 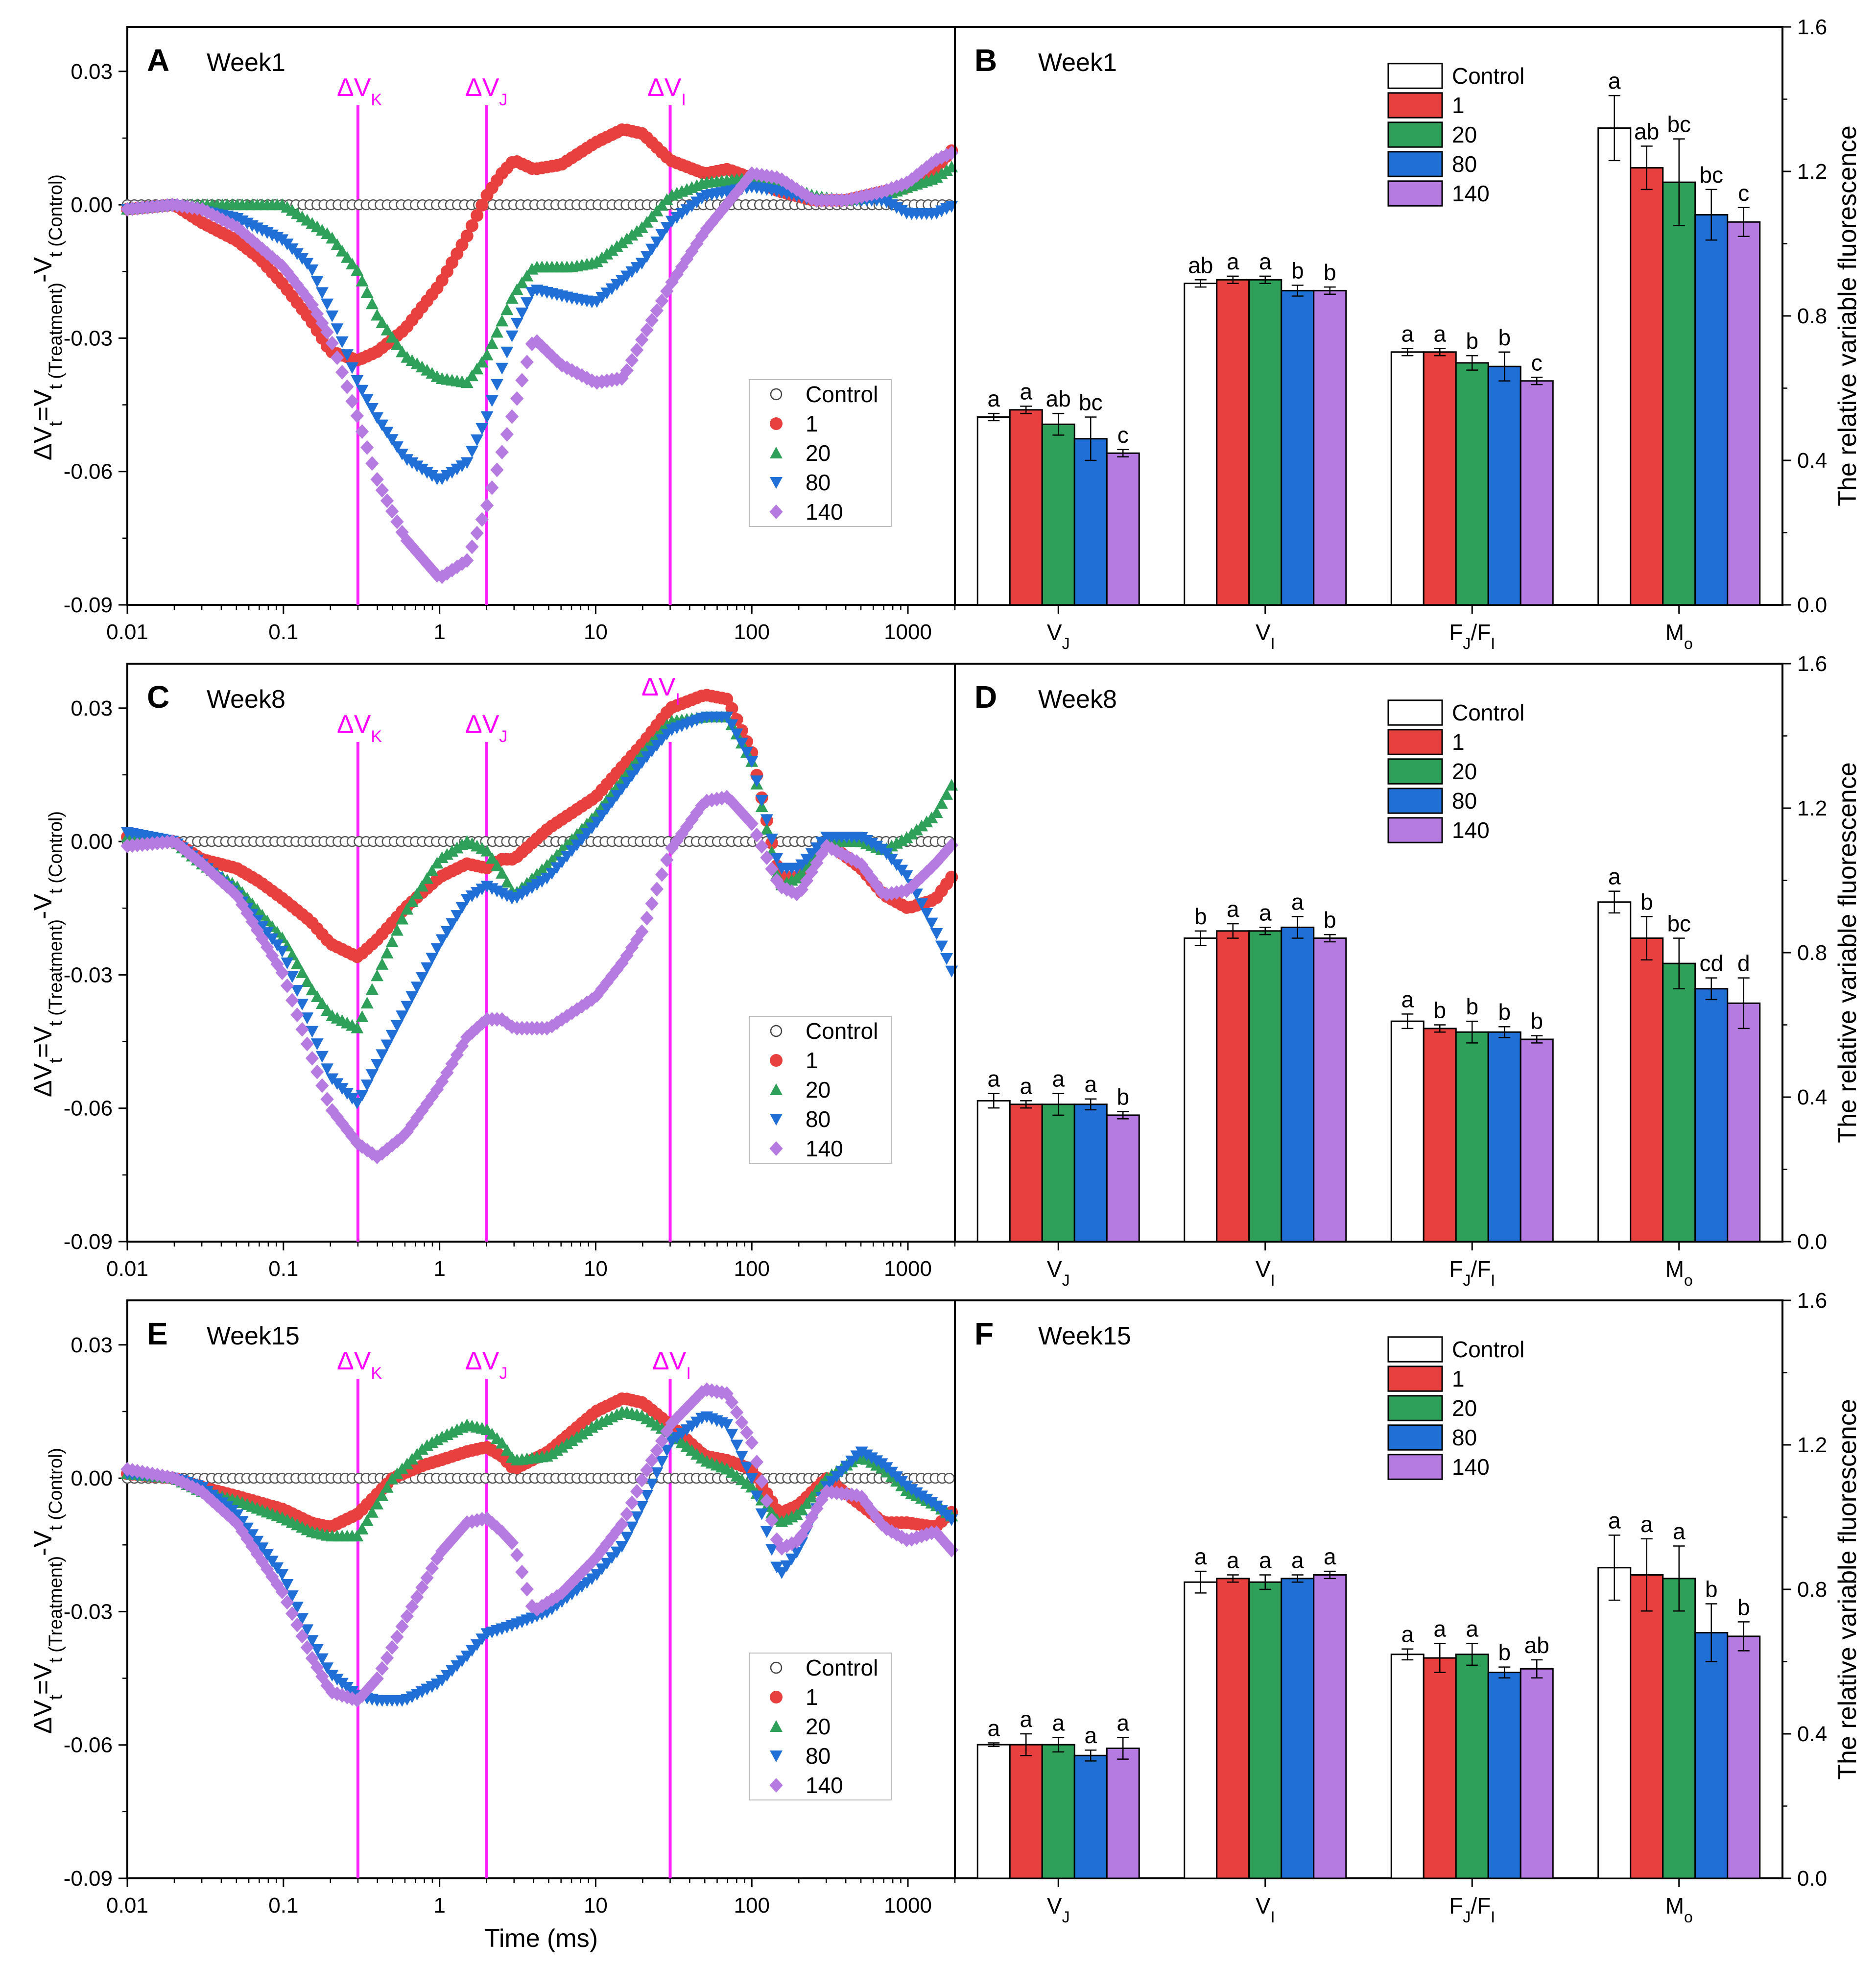 I want to click on legend-label-t1: 1, so click(x=812, y=1060).